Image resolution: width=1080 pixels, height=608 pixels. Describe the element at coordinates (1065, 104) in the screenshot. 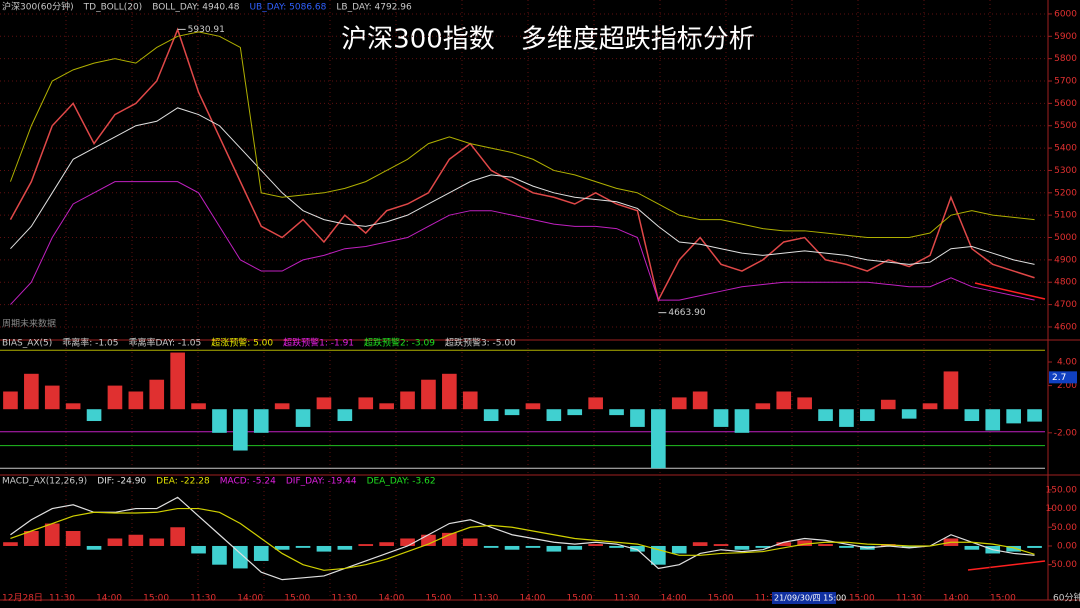

I see `y-tick-label: 5600` at that location.